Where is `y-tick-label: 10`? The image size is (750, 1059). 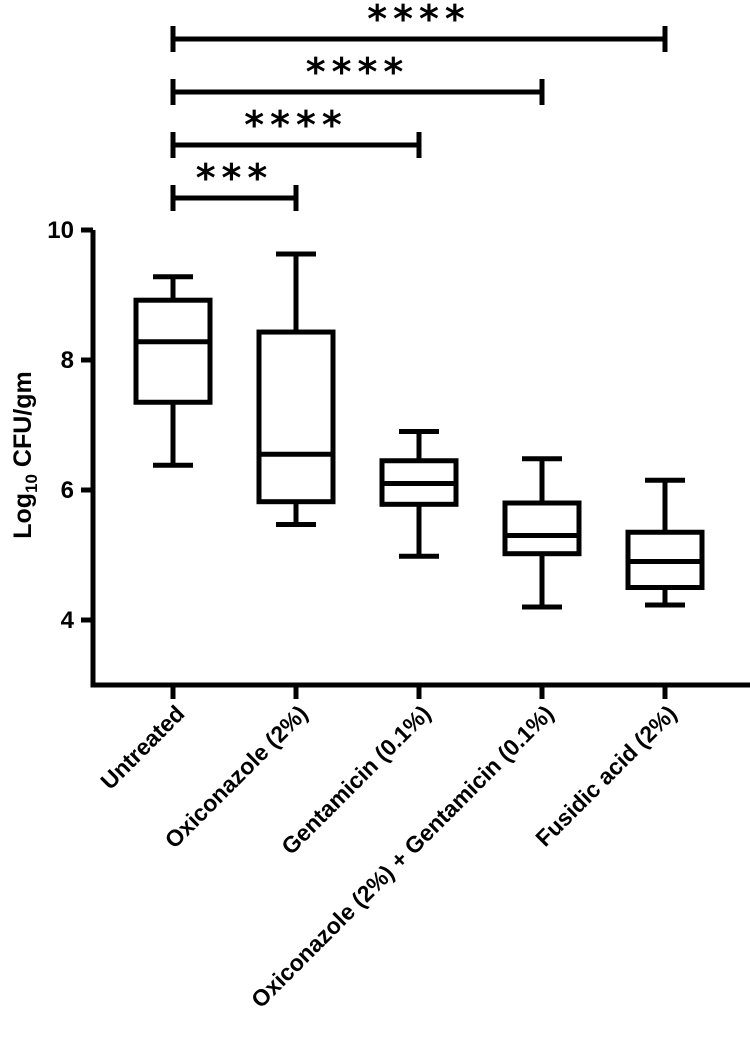
y-tick-label: 10 is located at coordinates (60, 230).